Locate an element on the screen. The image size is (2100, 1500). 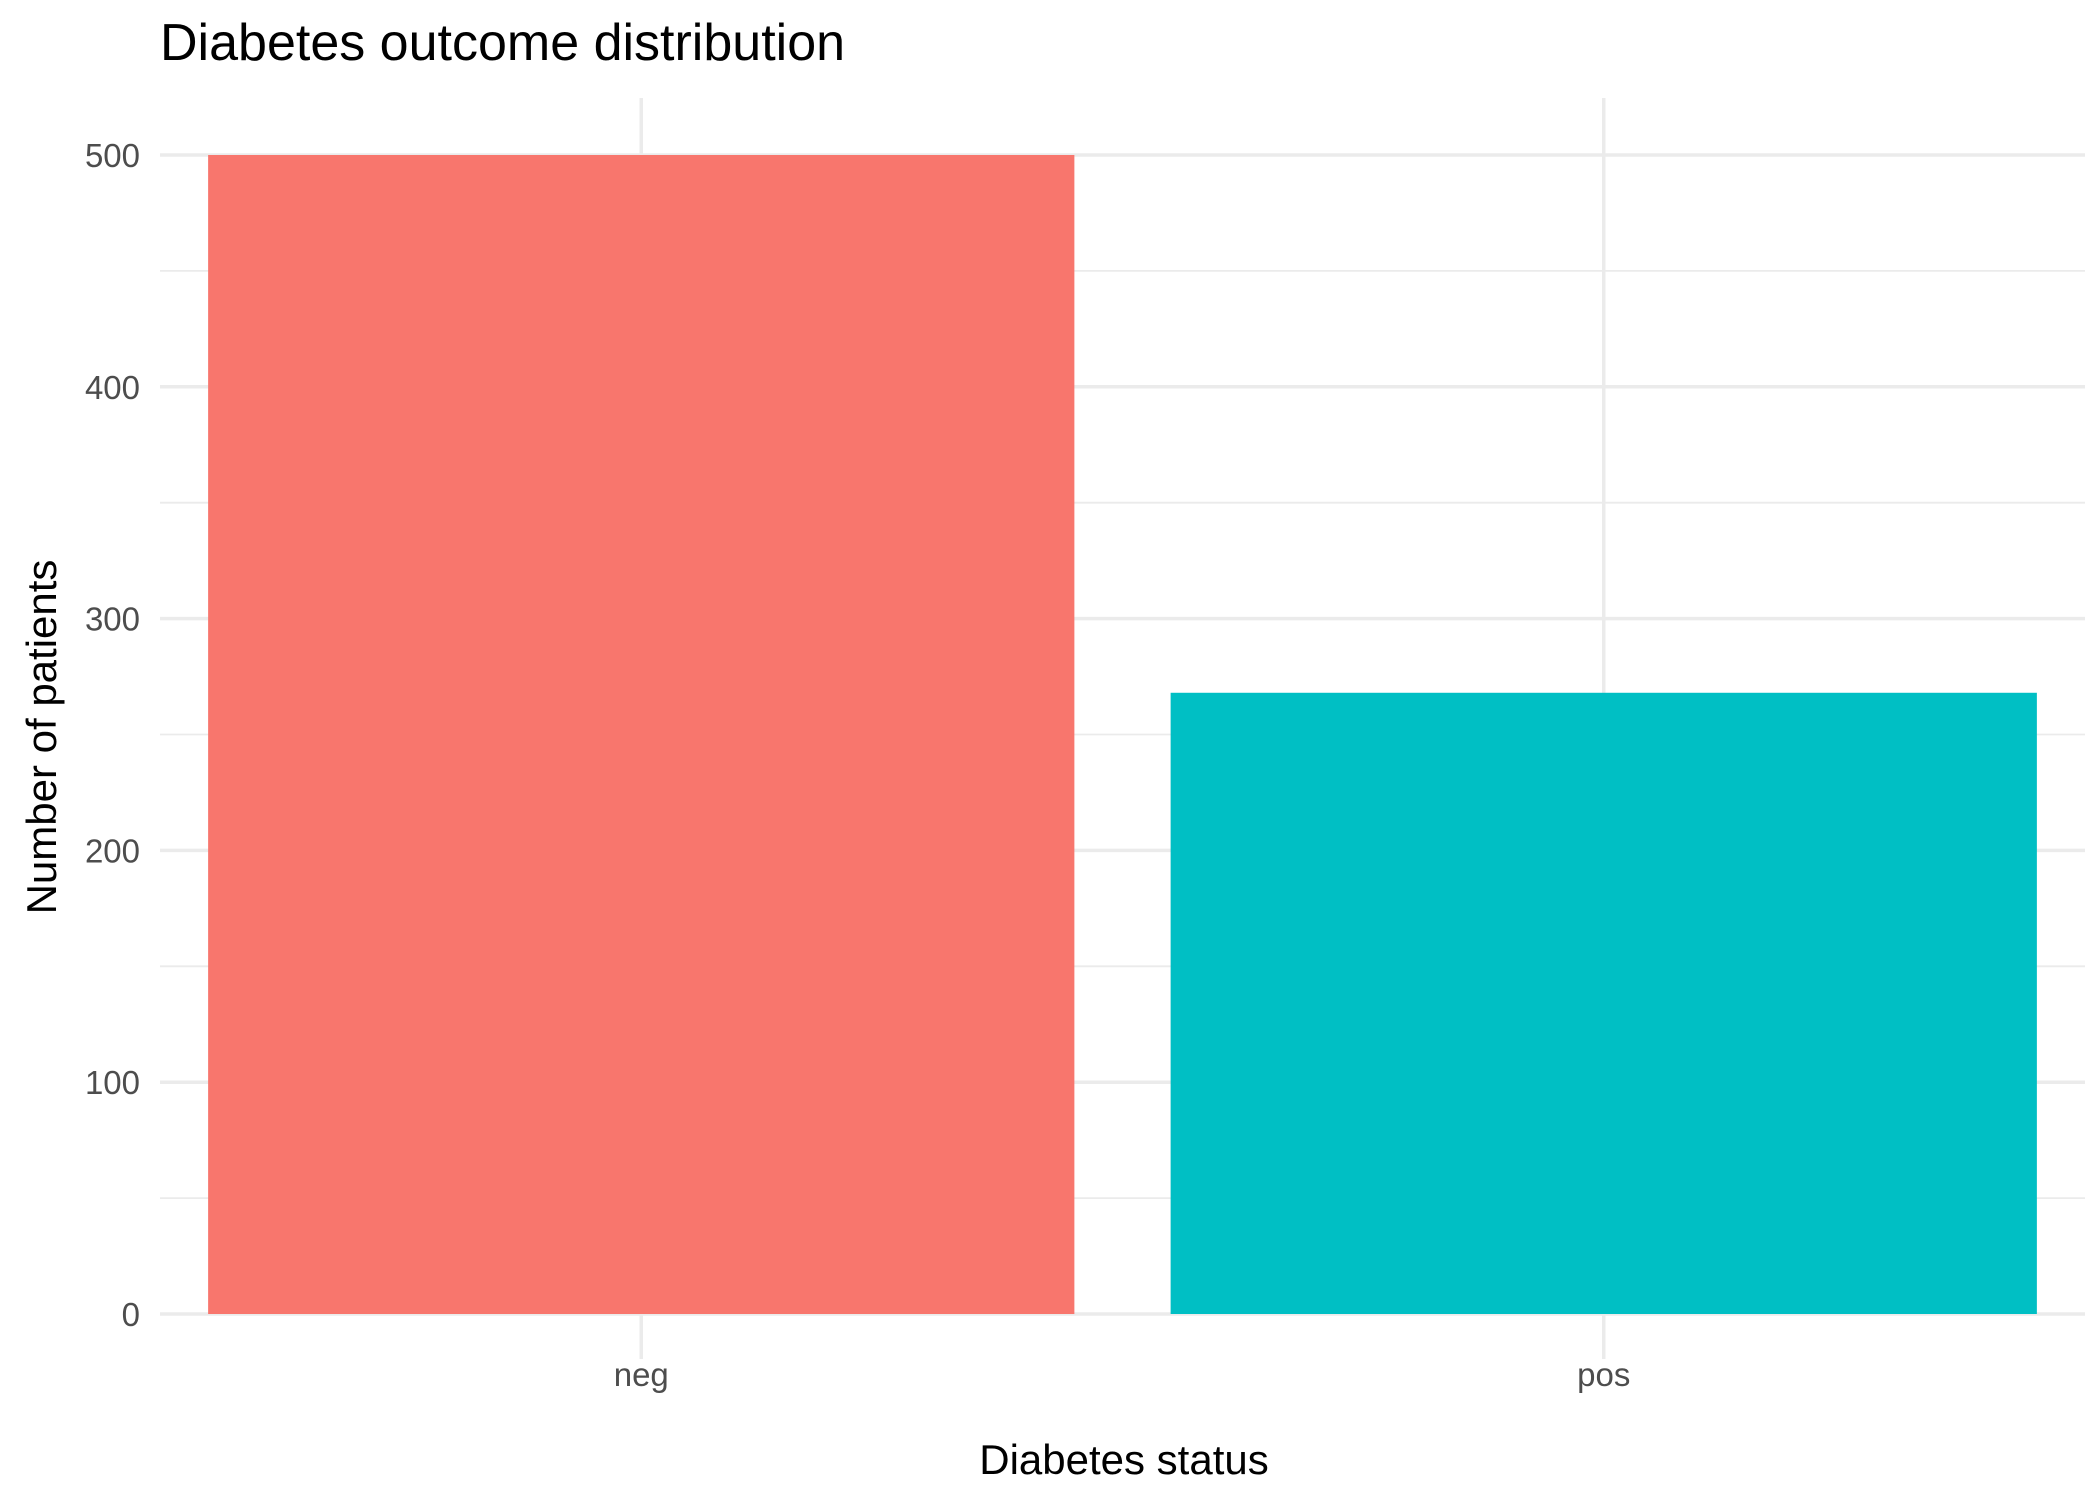
x-tick-label-pos: pos is located at coordinates (1603, 1374).